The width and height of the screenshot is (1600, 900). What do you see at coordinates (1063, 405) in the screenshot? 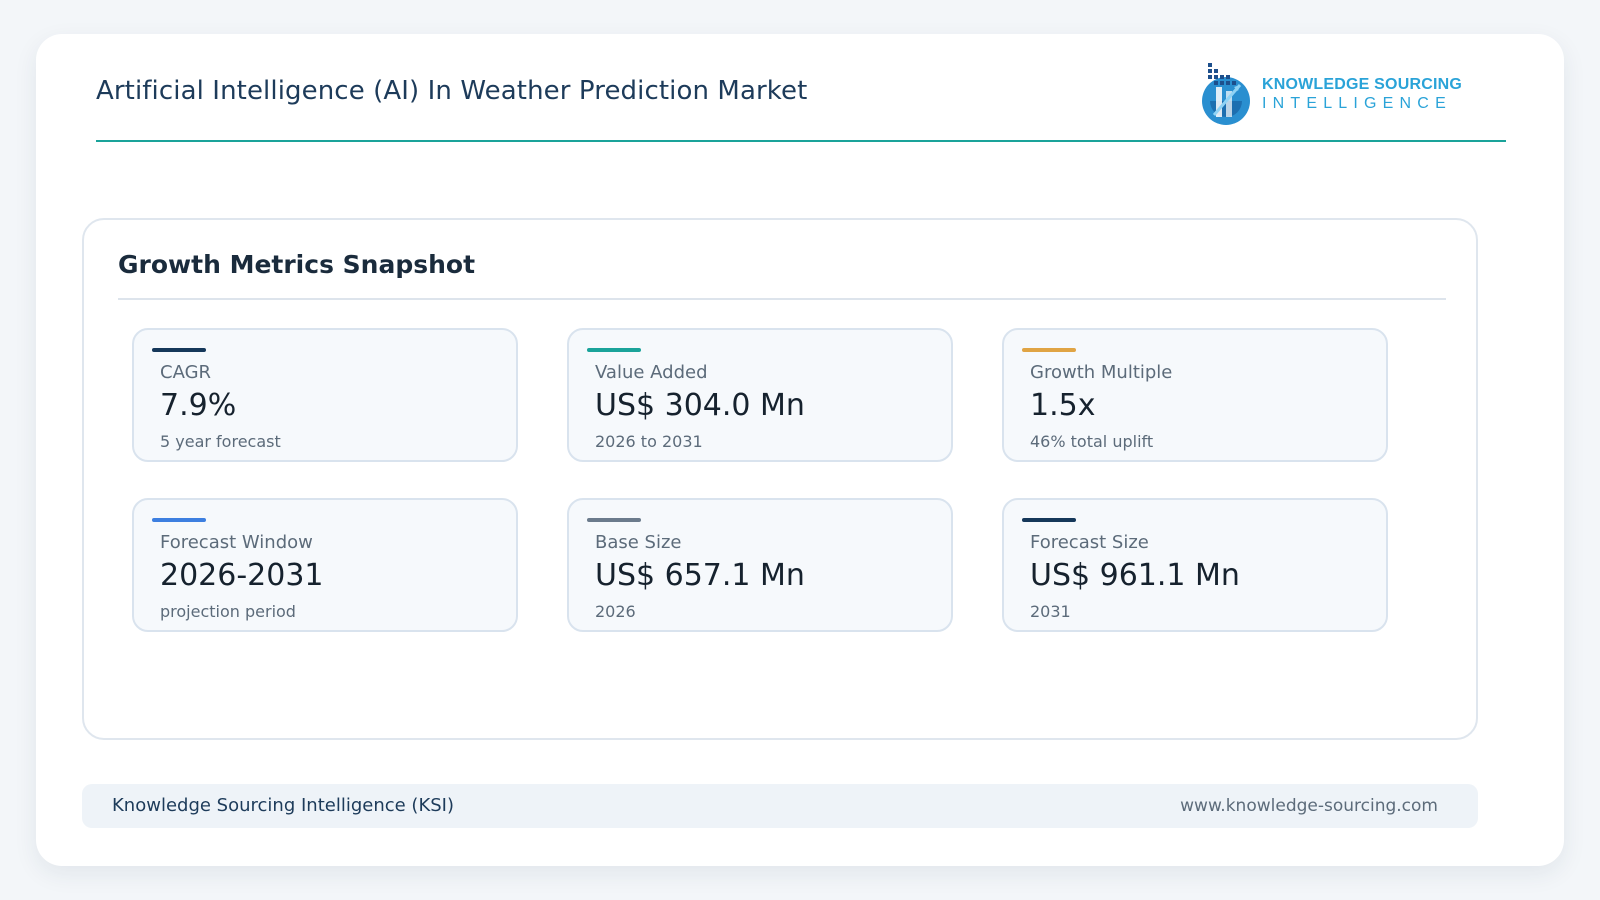
I see `metric-value: 1.5x` at bounding box center [1063, 405].